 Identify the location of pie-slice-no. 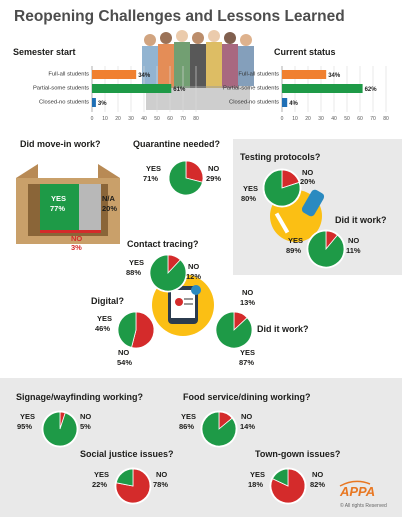
(143, 330).